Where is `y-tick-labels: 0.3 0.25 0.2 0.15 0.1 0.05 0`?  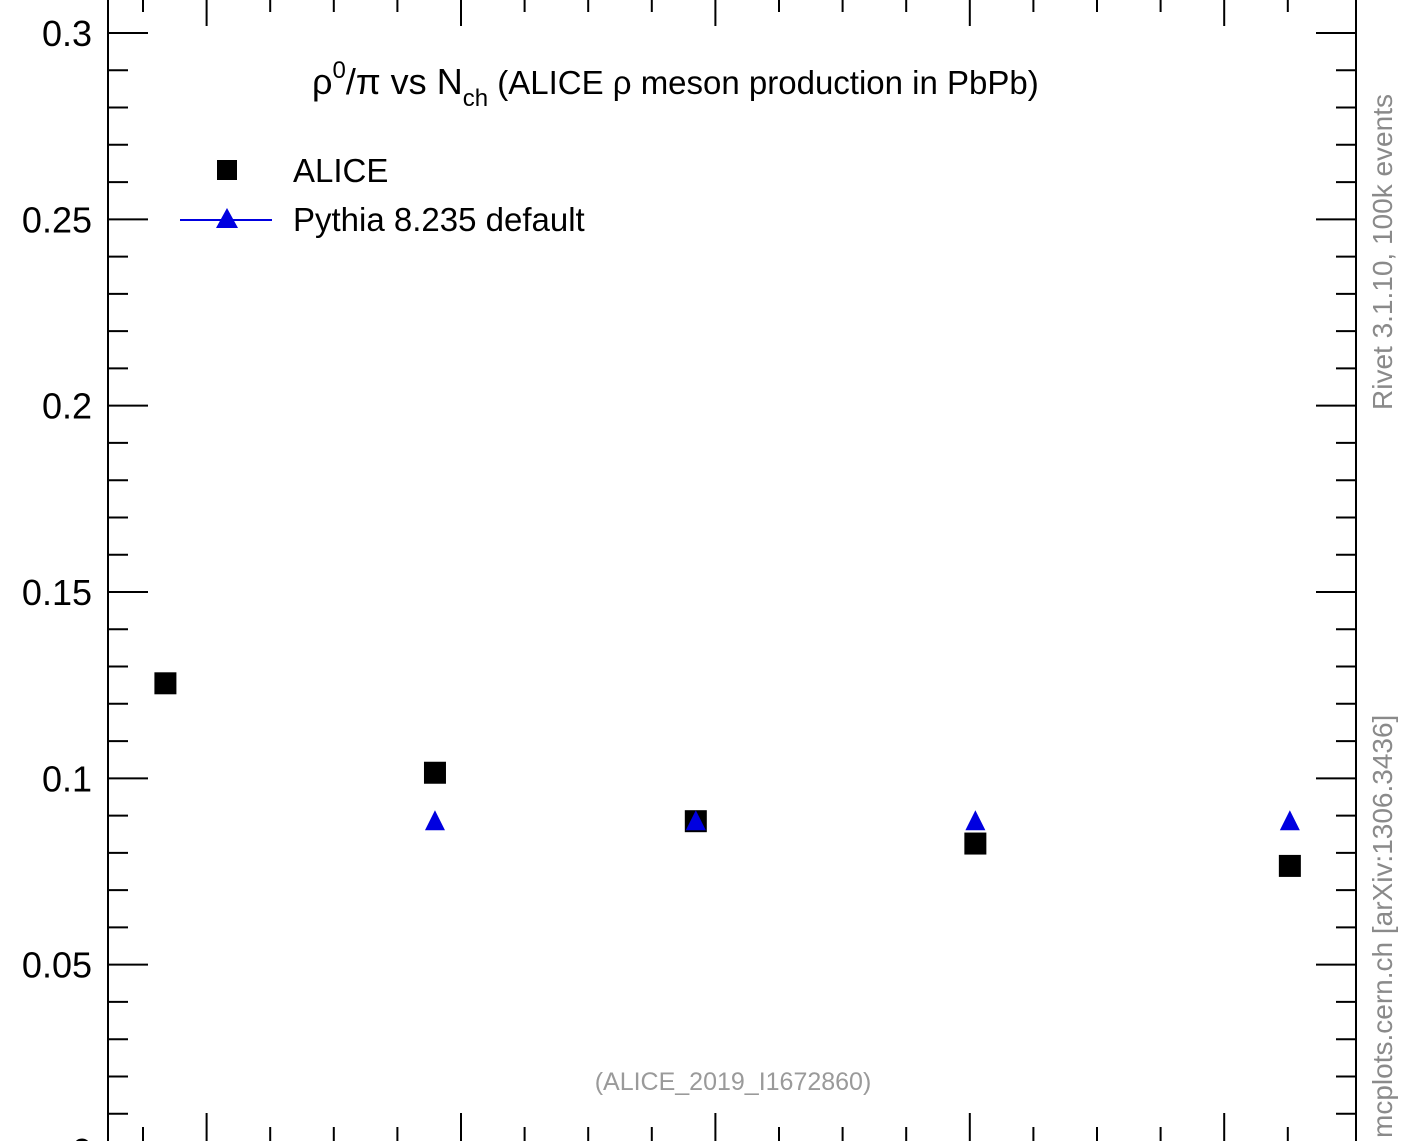
y-tick-labels: 0.3 0.25 0.2 0.15 0.1 0.05 0 is located at coordinates (57, 577).